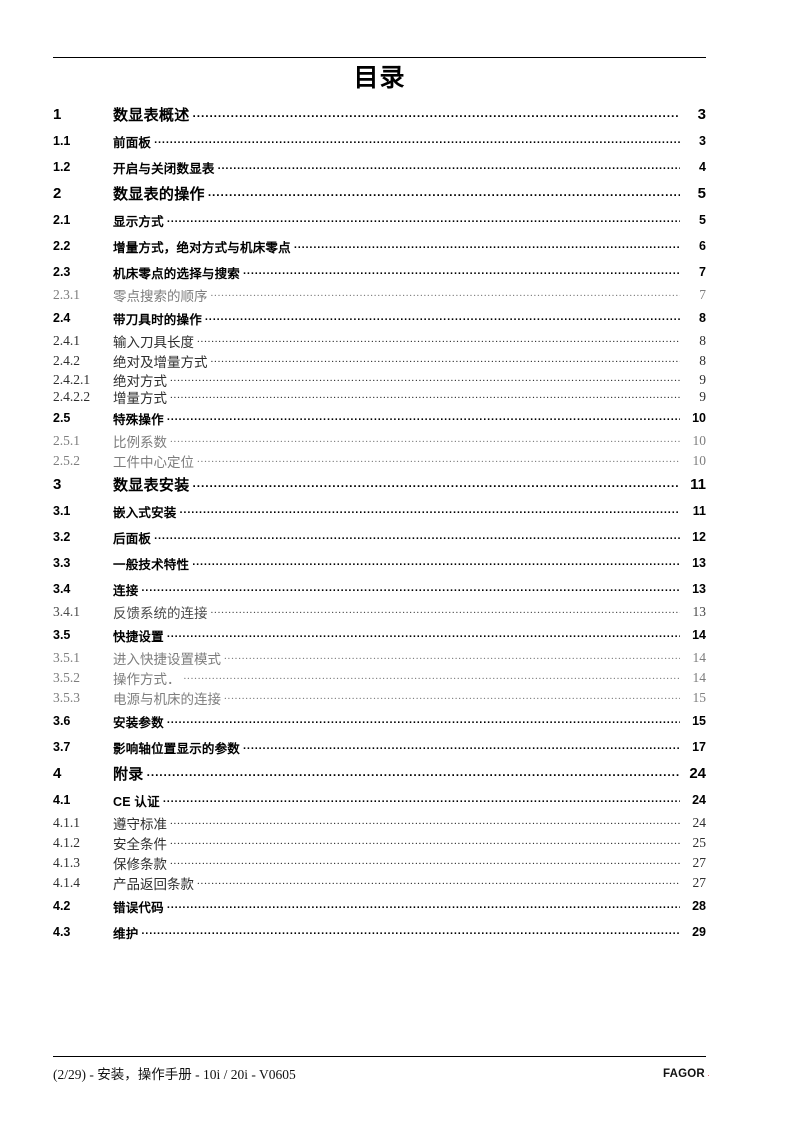 The height and width of the screenshot is (1122, 794). What do you see at coordinates (66, 822) in the screenshot?
I see `toc-entry-number: 4.1.1` at bounding box center [66, 822].